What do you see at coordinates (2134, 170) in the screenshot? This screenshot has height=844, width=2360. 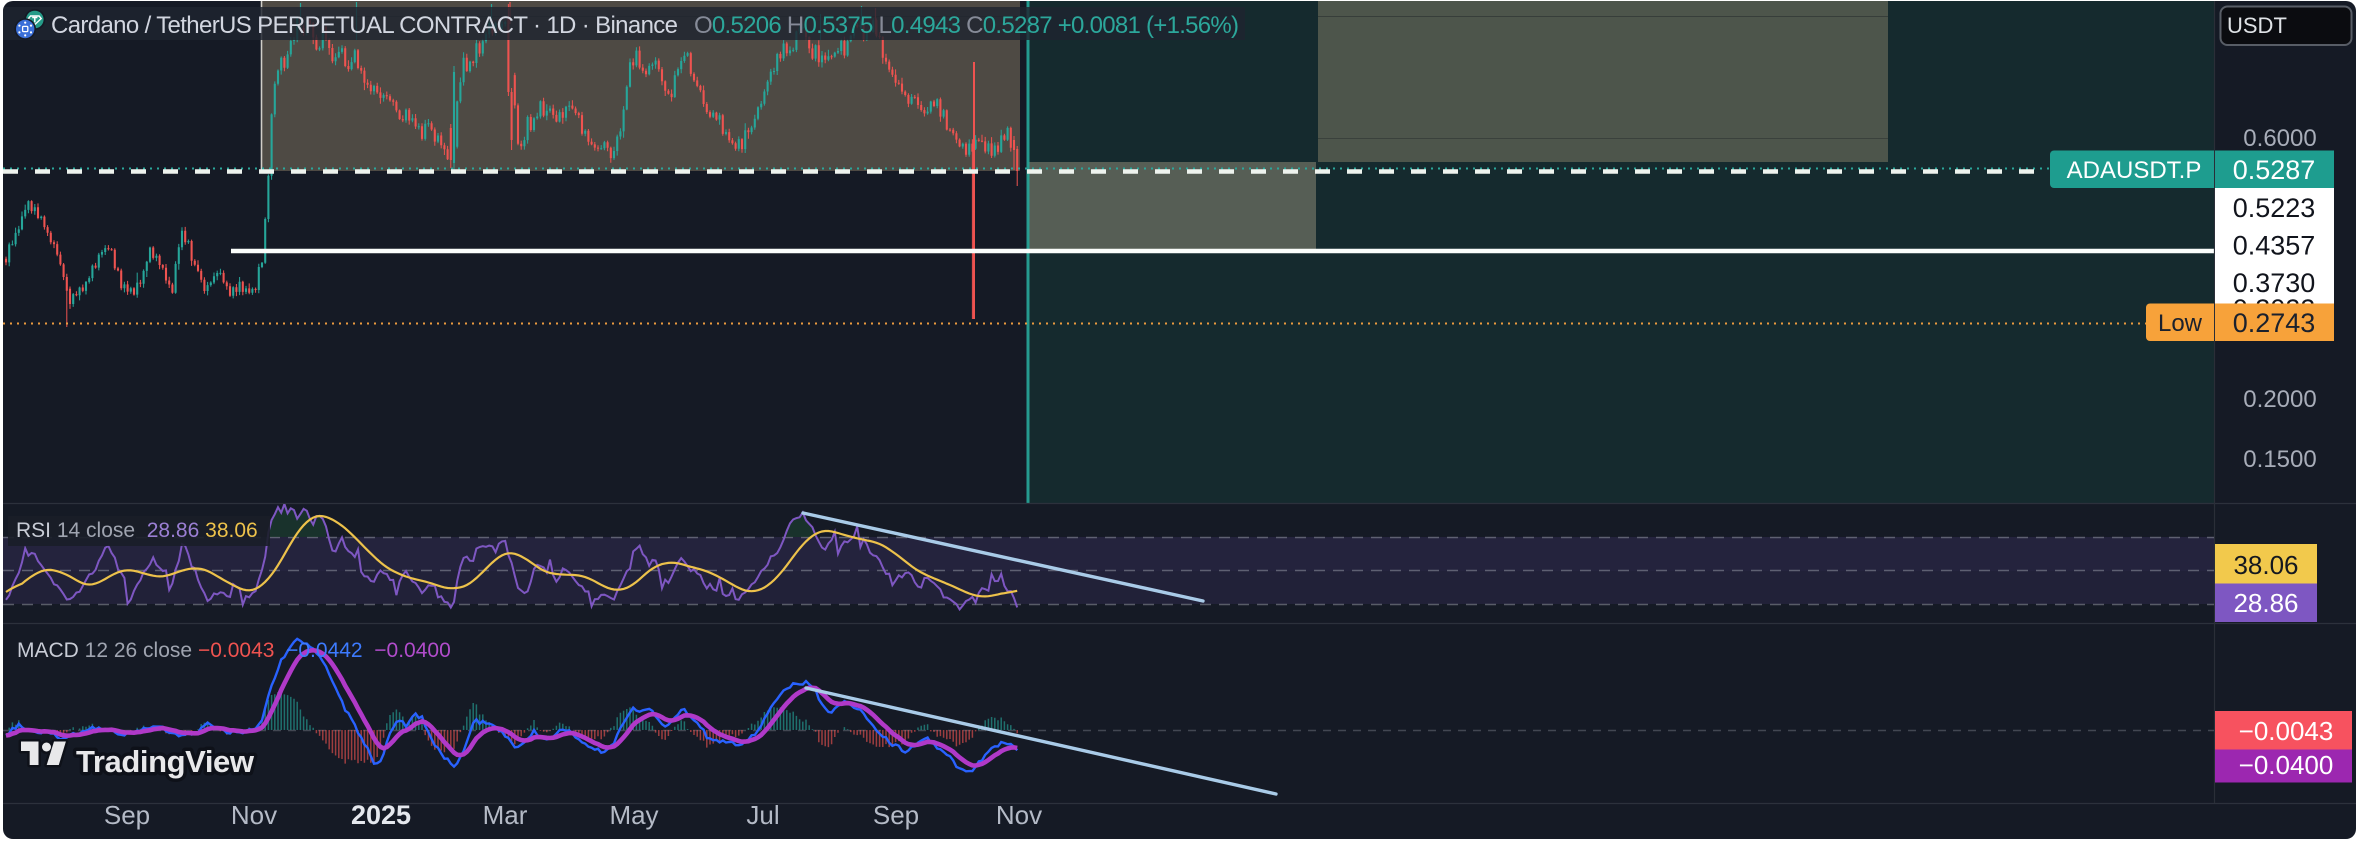 I see `svg-text: ADAUSDT.P` at bounding box center [2134, 170].